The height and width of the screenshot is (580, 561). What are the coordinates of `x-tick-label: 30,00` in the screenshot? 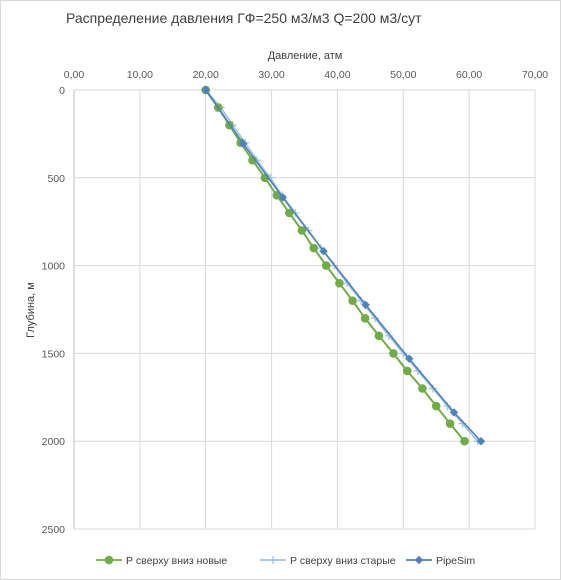 It's located at (271, 75).